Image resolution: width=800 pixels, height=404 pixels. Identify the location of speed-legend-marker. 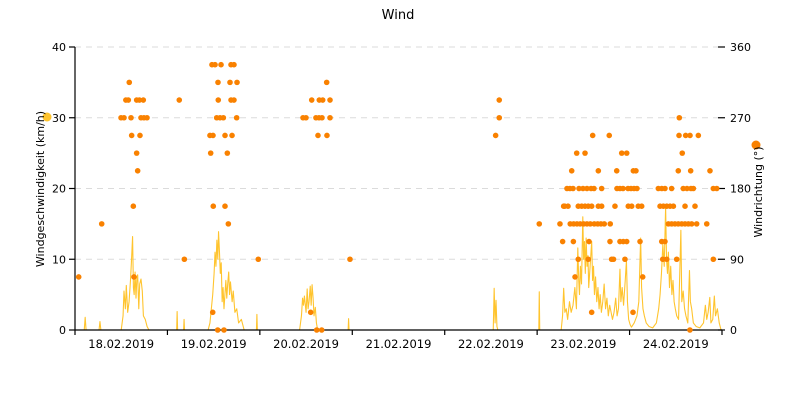
(47, 117).